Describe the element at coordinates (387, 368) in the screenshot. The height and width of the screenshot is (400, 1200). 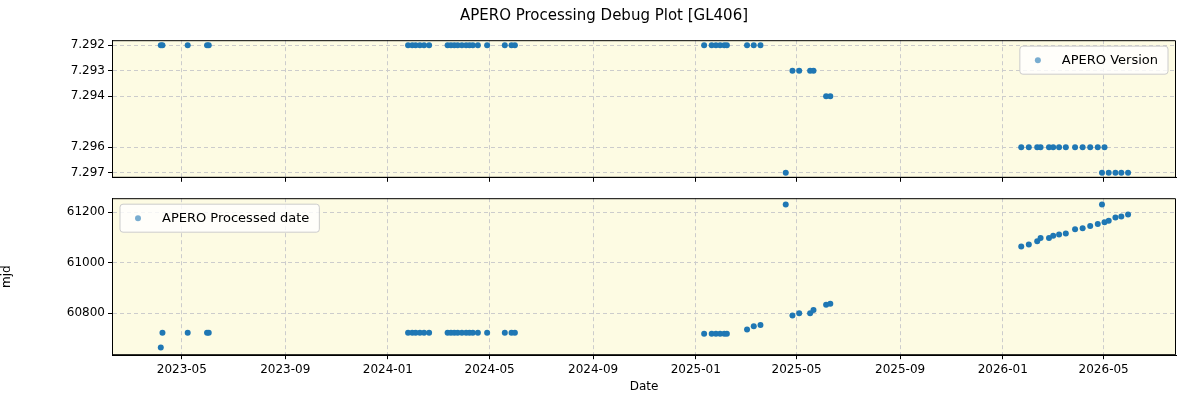
I see `x-tick-label: 2024-01` at that location.